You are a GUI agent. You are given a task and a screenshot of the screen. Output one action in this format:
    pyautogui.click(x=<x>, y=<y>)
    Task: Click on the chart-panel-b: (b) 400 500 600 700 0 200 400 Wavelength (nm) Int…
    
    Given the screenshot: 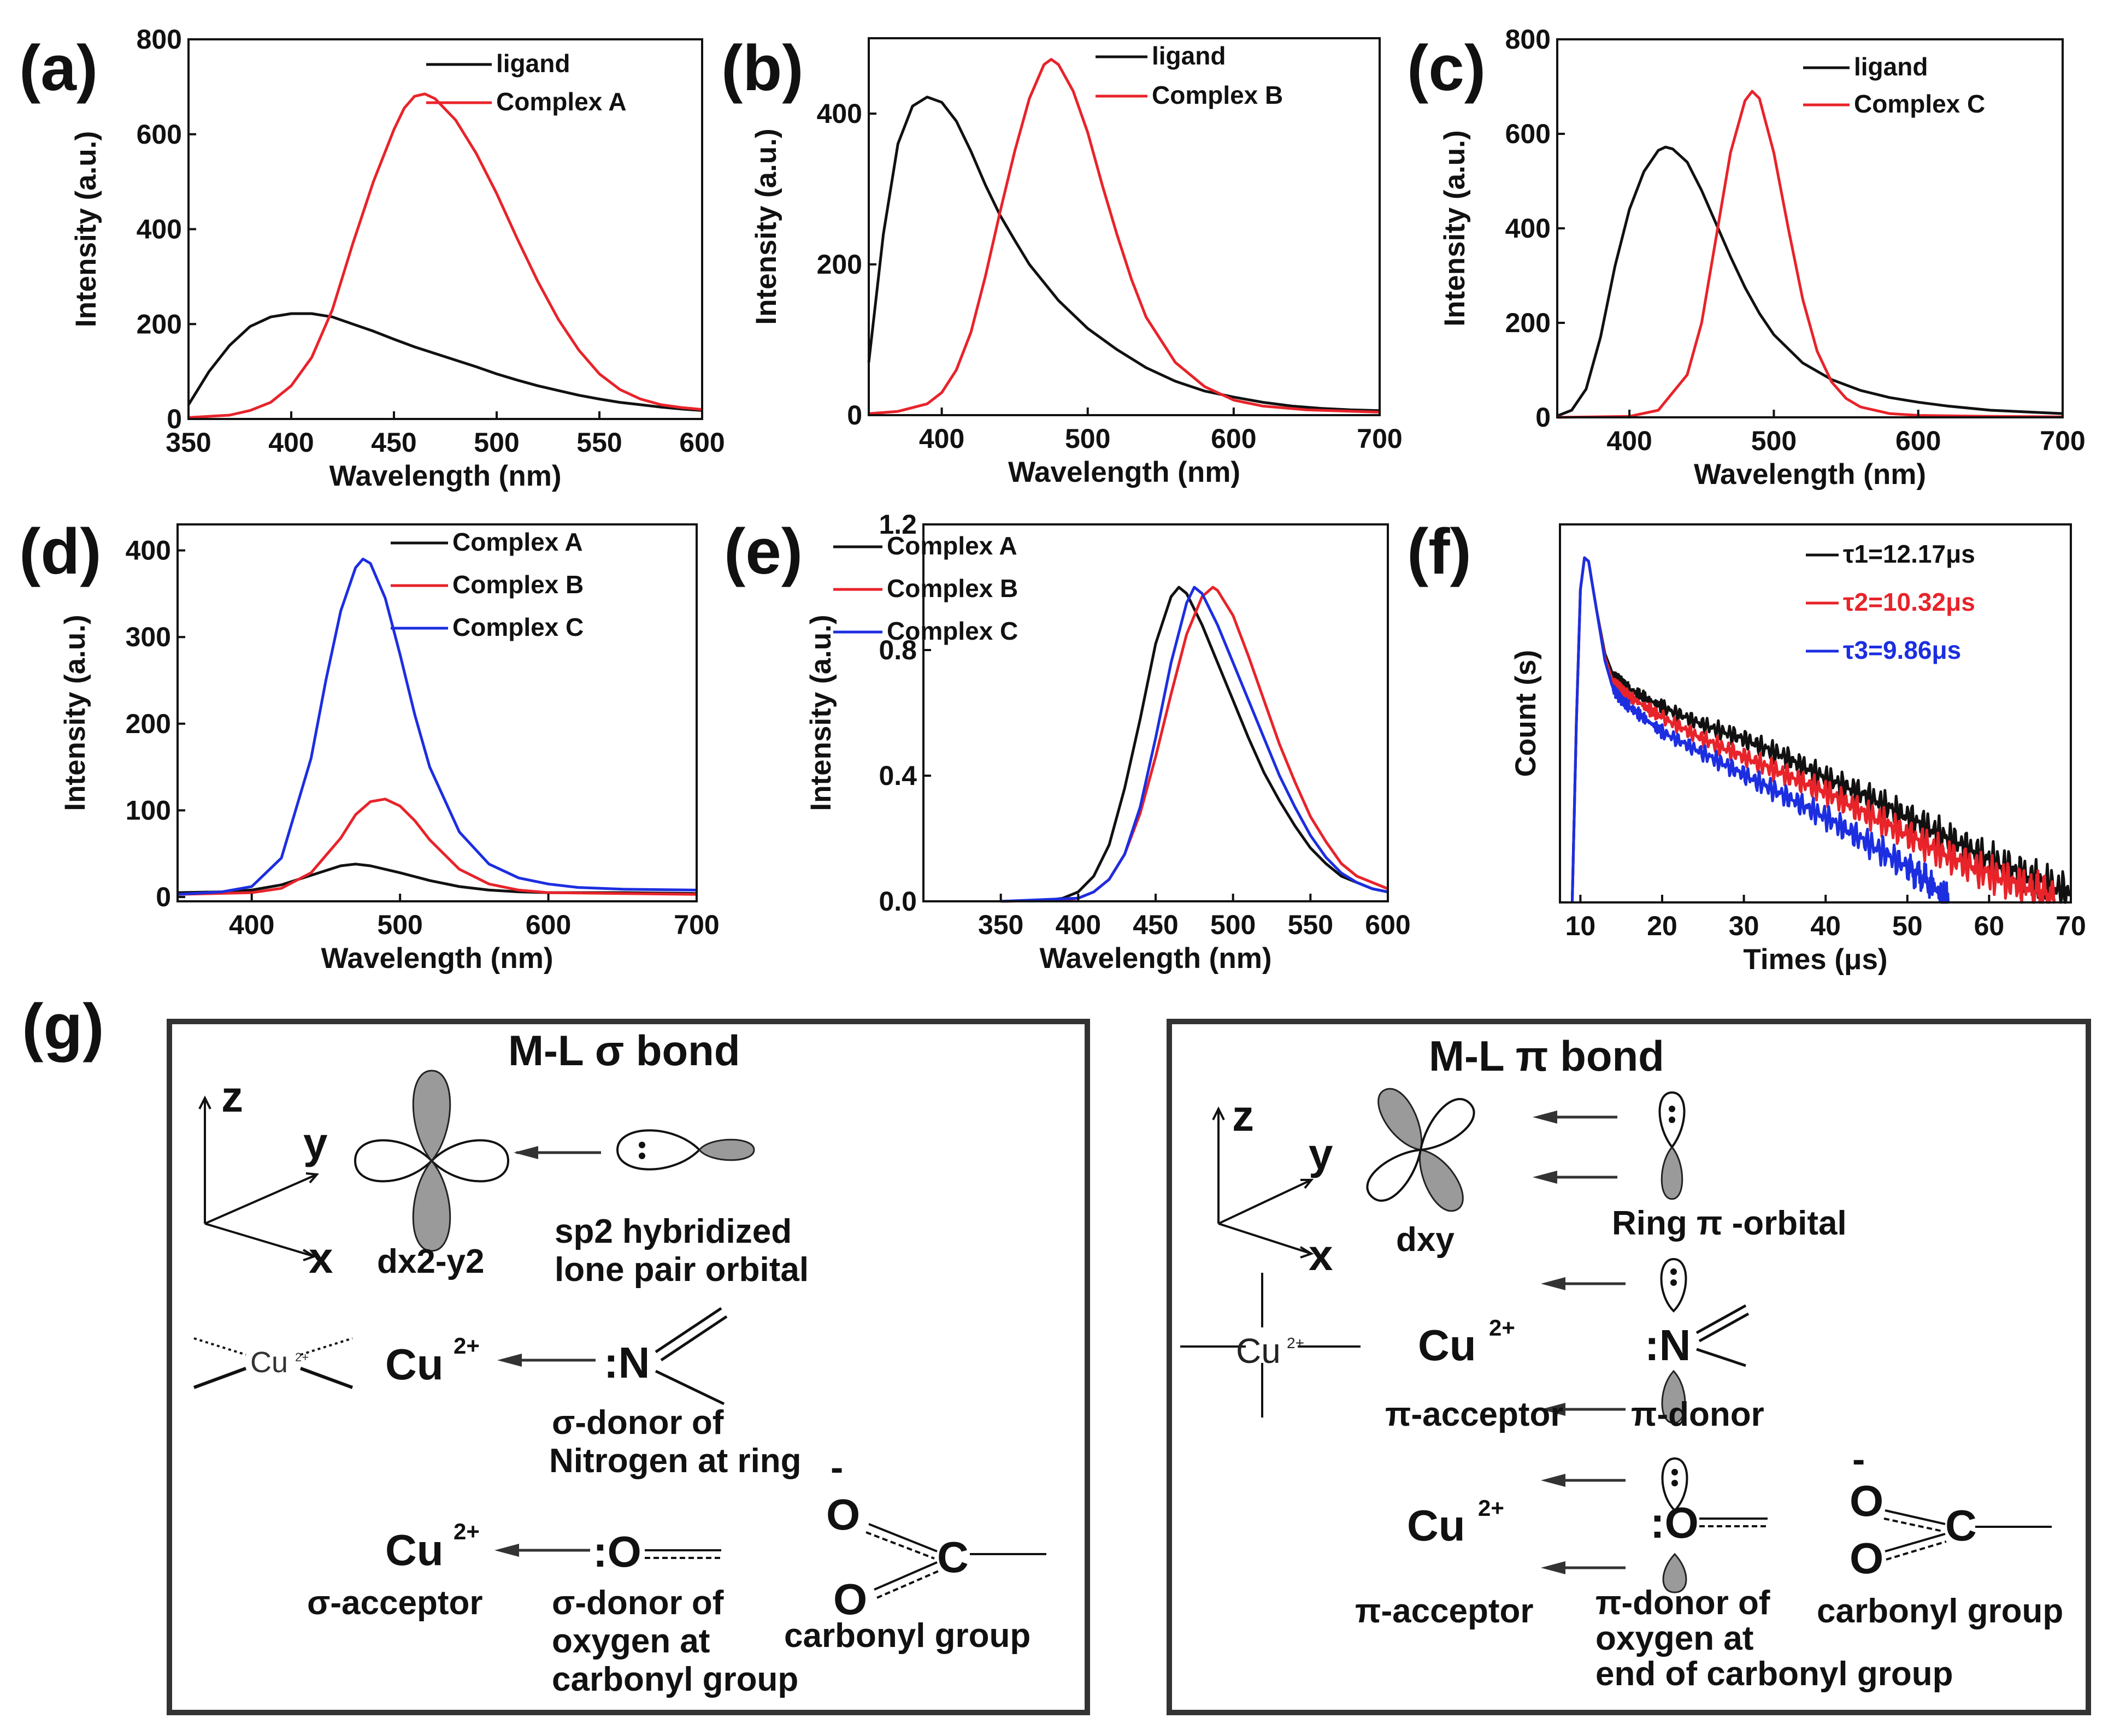 What is the action you would take?
    pyautogui.click(x=1062, y=260)
    